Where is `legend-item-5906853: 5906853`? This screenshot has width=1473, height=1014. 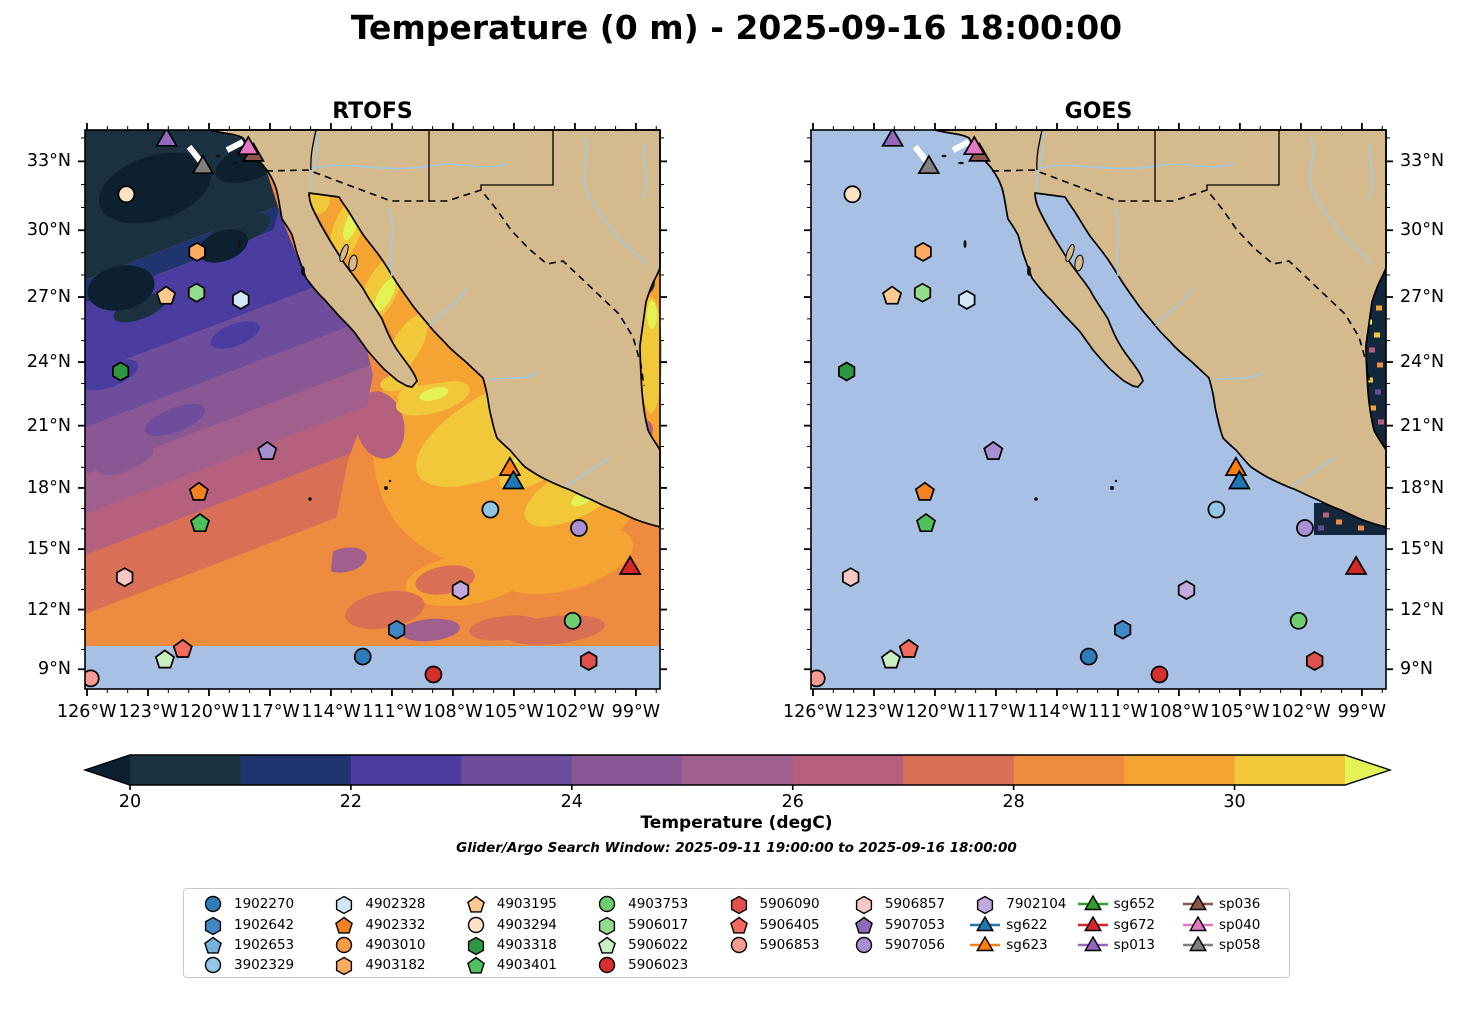 legend-item-5906853: 5906853 is located at coordinates (783, 945).